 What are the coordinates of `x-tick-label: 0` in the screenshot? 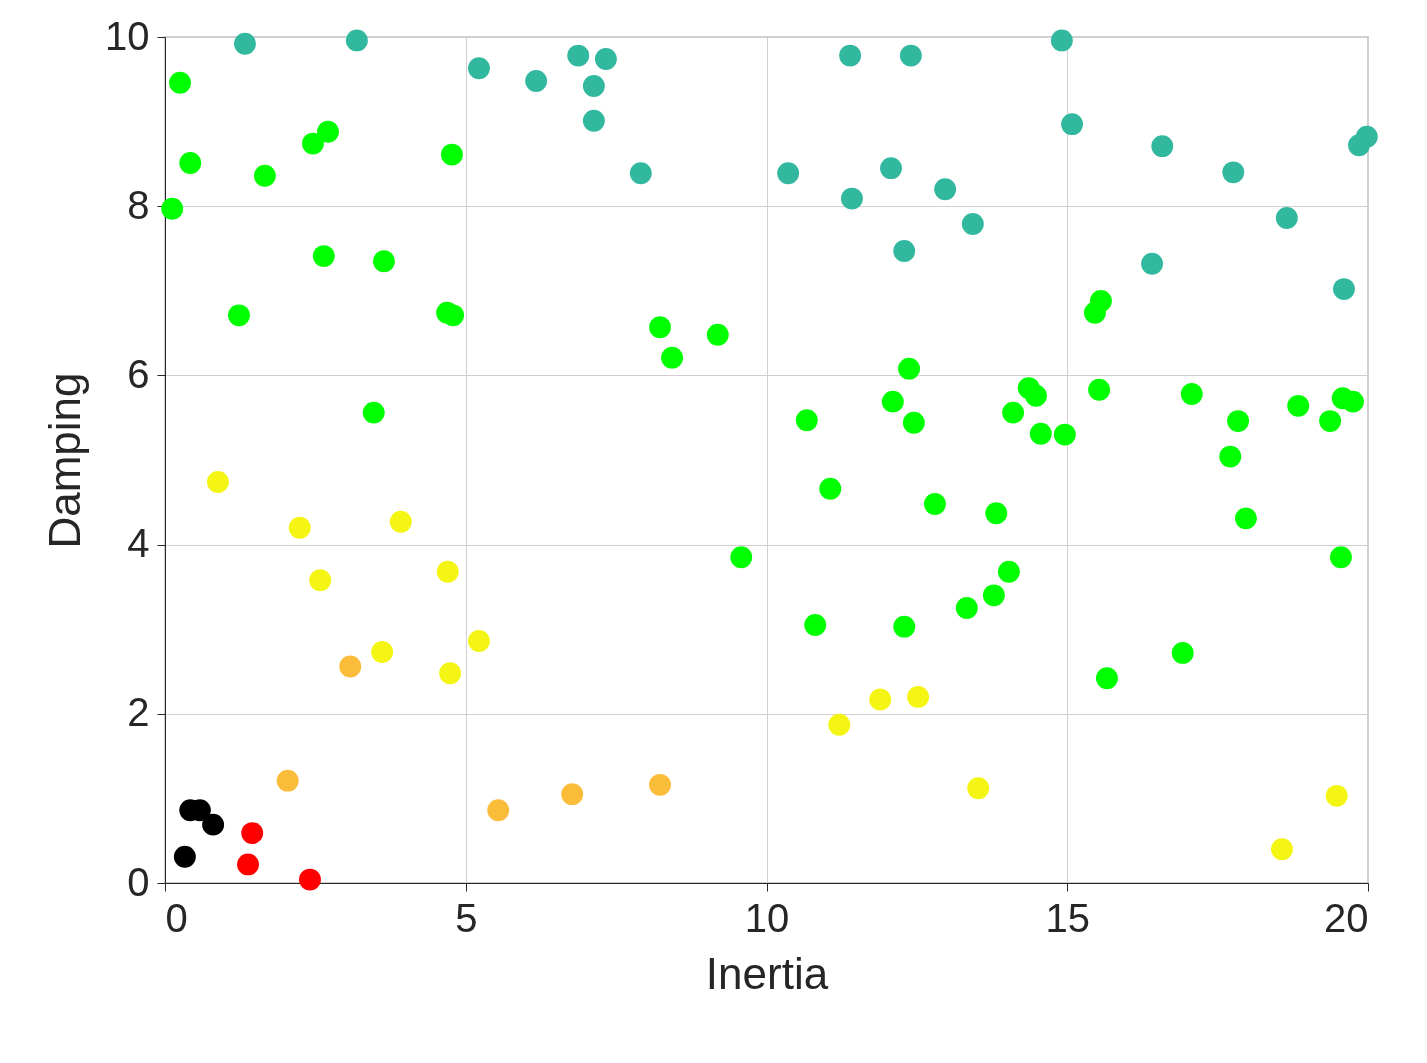 It's located at (176, 917).